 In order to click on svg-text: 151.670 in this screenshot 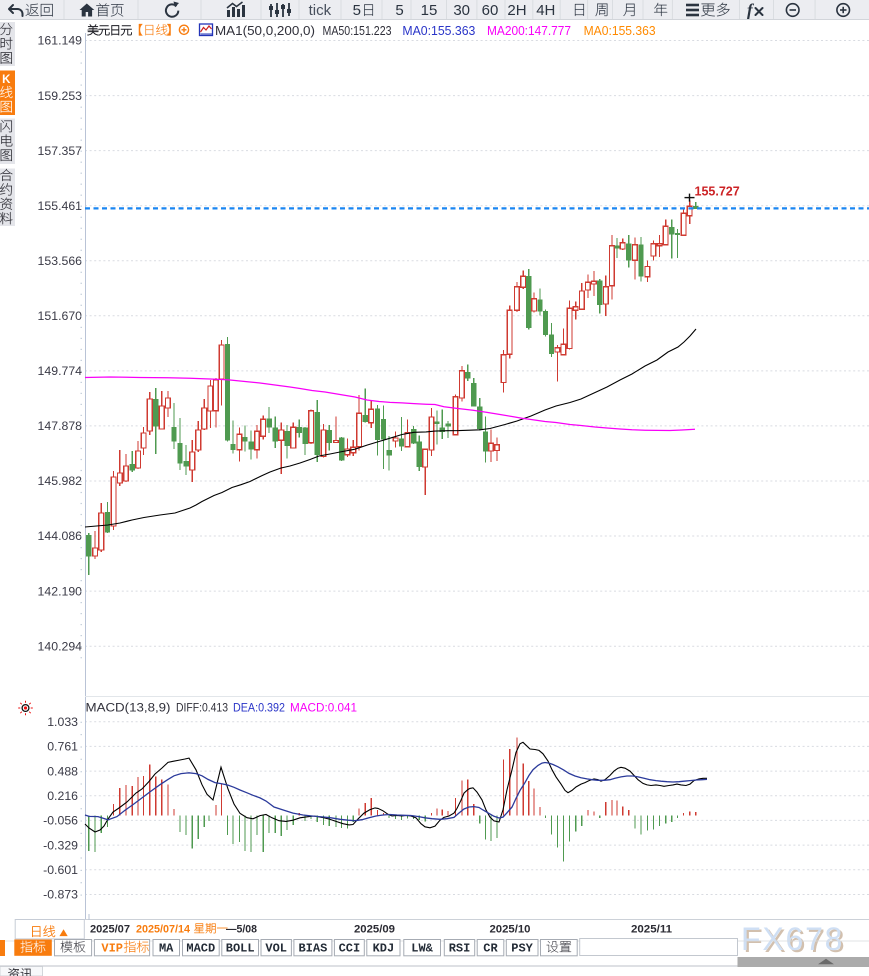, I will do `click(60, 316)`.